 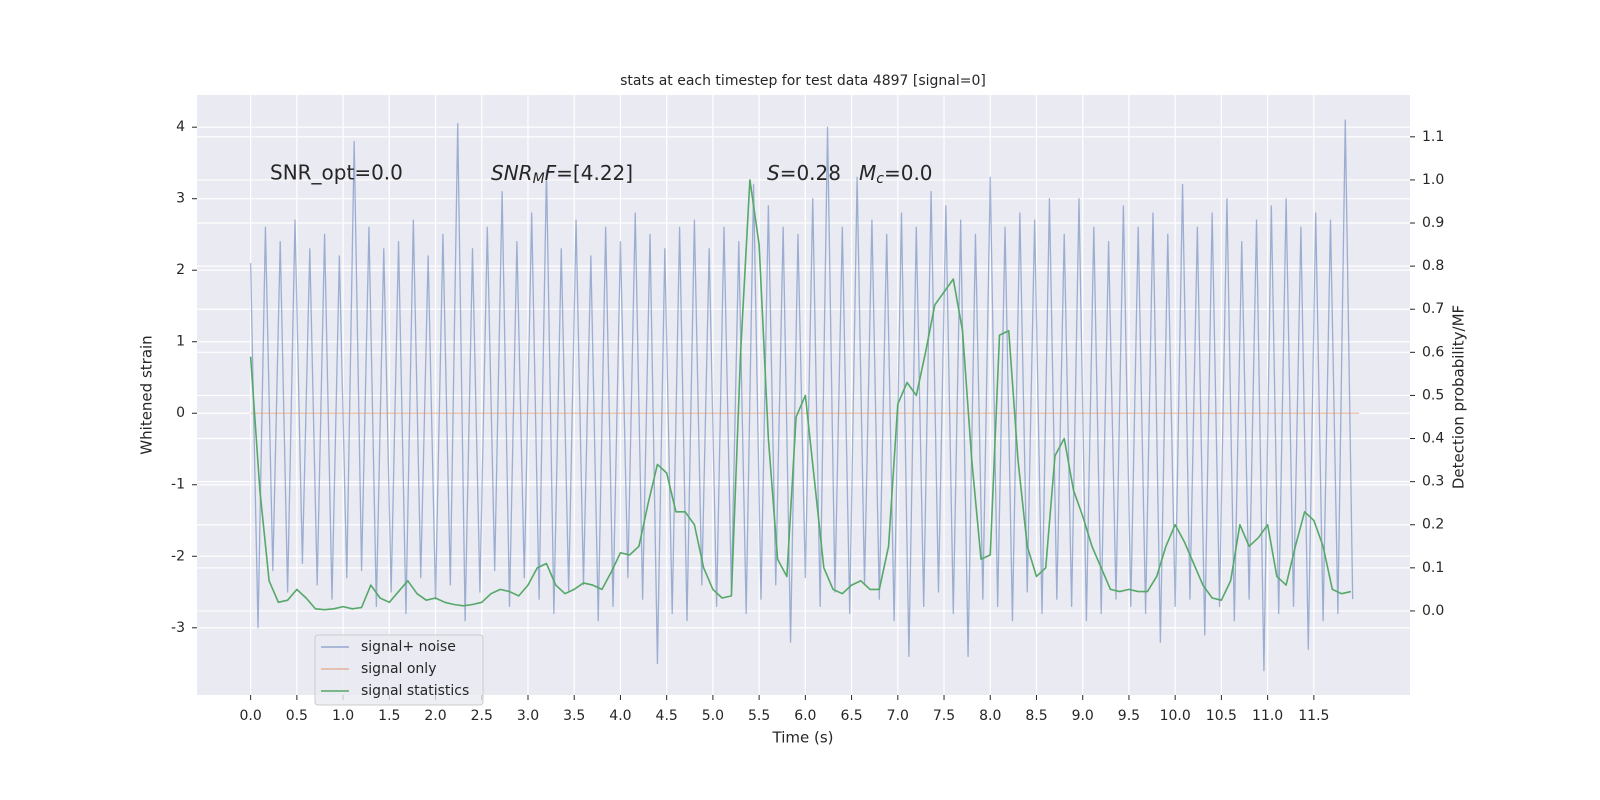 I want to click on x-tick-label: 3.5, so click(x=574, y=716).